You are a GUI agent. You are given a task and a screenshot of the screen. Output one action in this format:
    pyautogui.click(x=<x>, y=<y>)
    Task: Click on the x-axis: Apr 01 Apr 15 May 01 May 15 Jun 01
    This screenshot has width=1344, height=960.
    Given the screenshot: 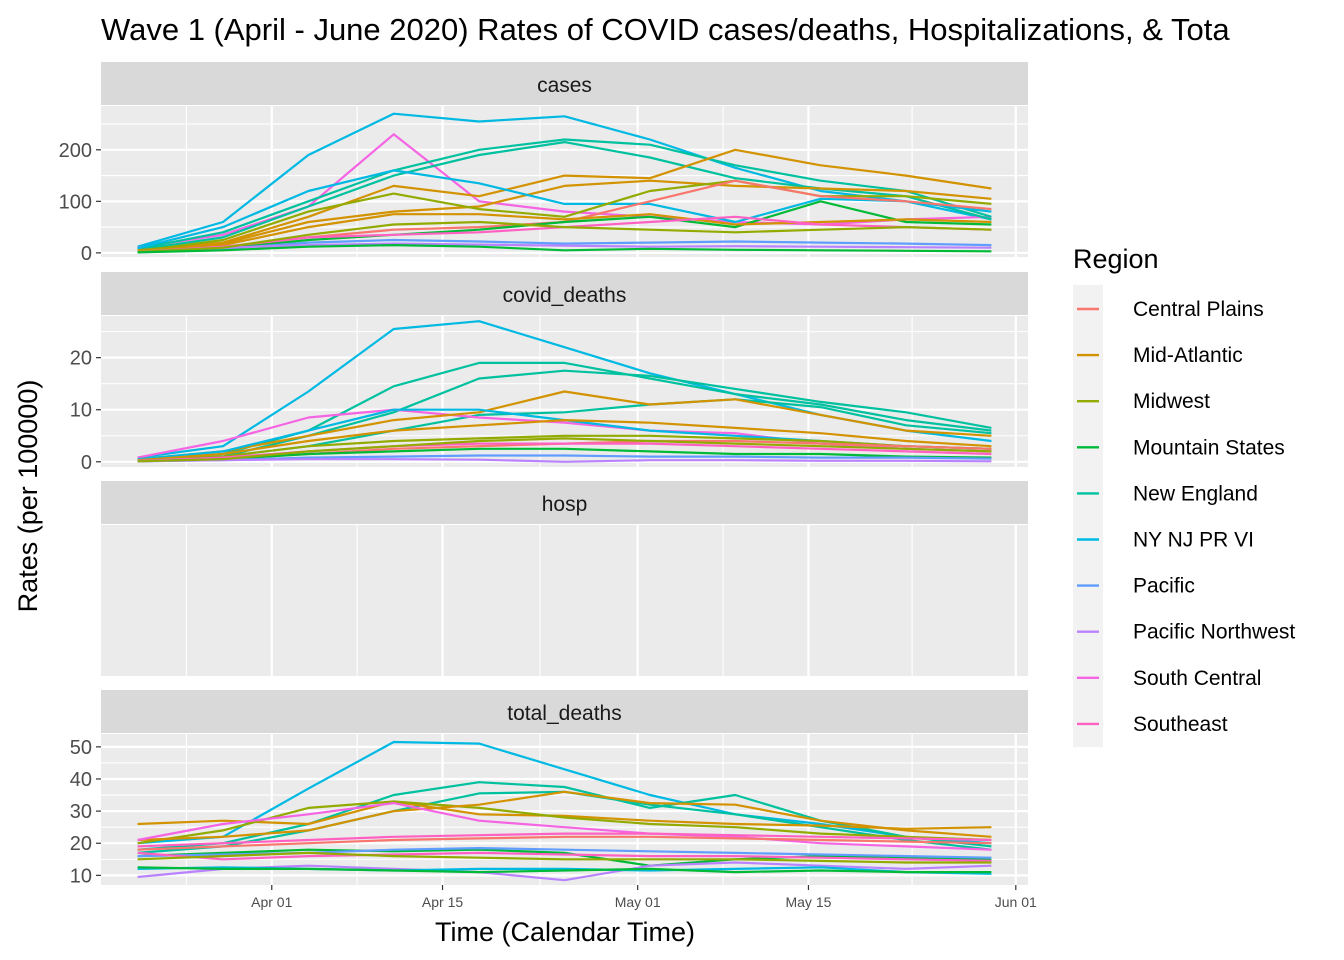 What is the action you would take?
    pyautogui.click(x=644, y=897)
    